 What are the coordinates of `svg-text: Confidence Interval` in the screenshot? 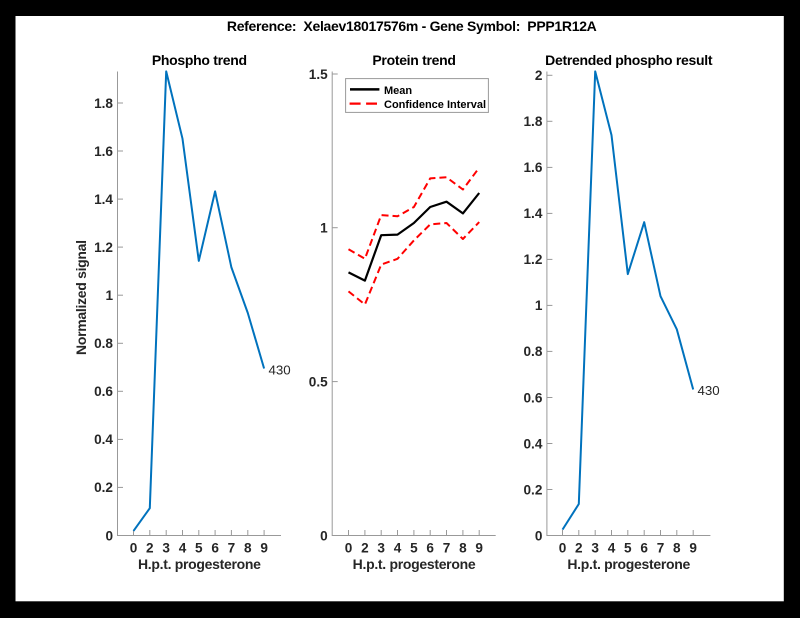 It's located at (435, 105).